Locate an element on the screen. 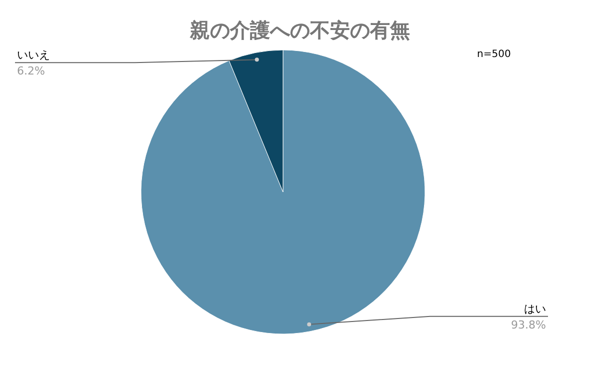 The width and height of the screenshot is (600, 371). text: n=500 is located at coordinates (494, 54).